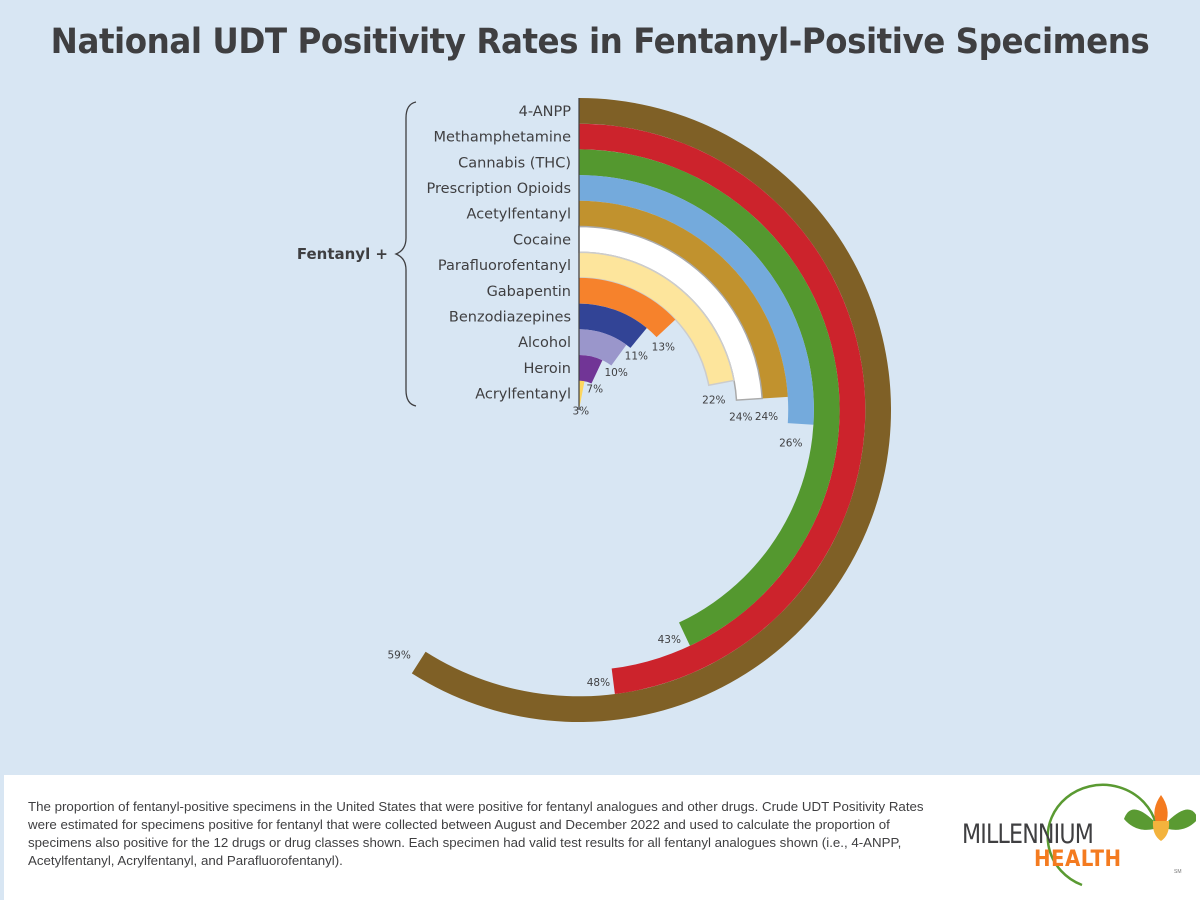  I want to click on arc-acrylfentanyl, so click(582, 393).